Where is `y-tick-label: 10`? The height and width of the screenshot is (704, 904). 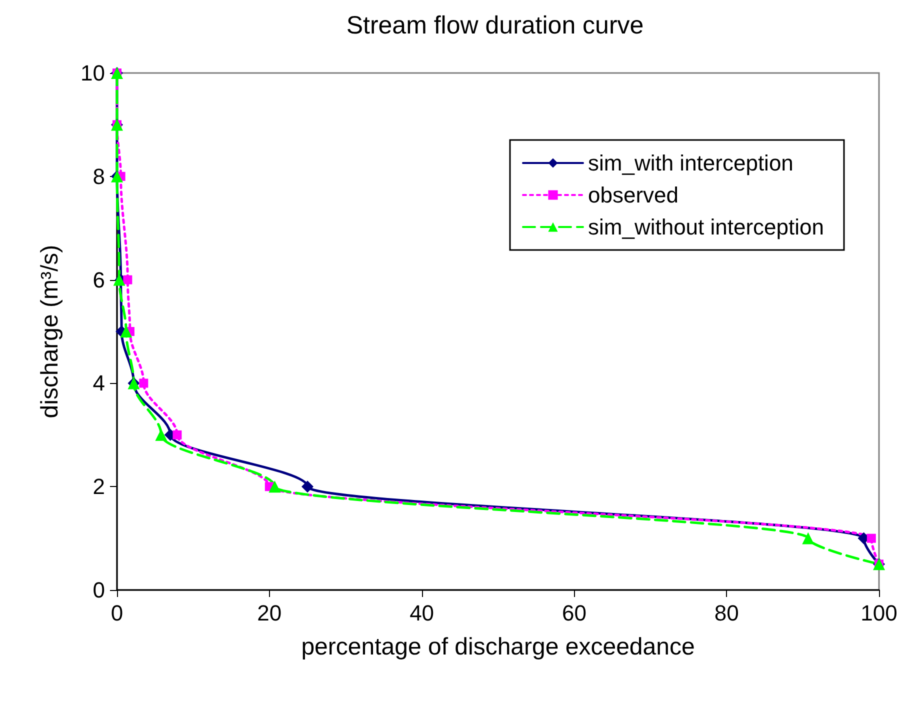 y-tick-label: 10 is located at coordinates (92, 73).